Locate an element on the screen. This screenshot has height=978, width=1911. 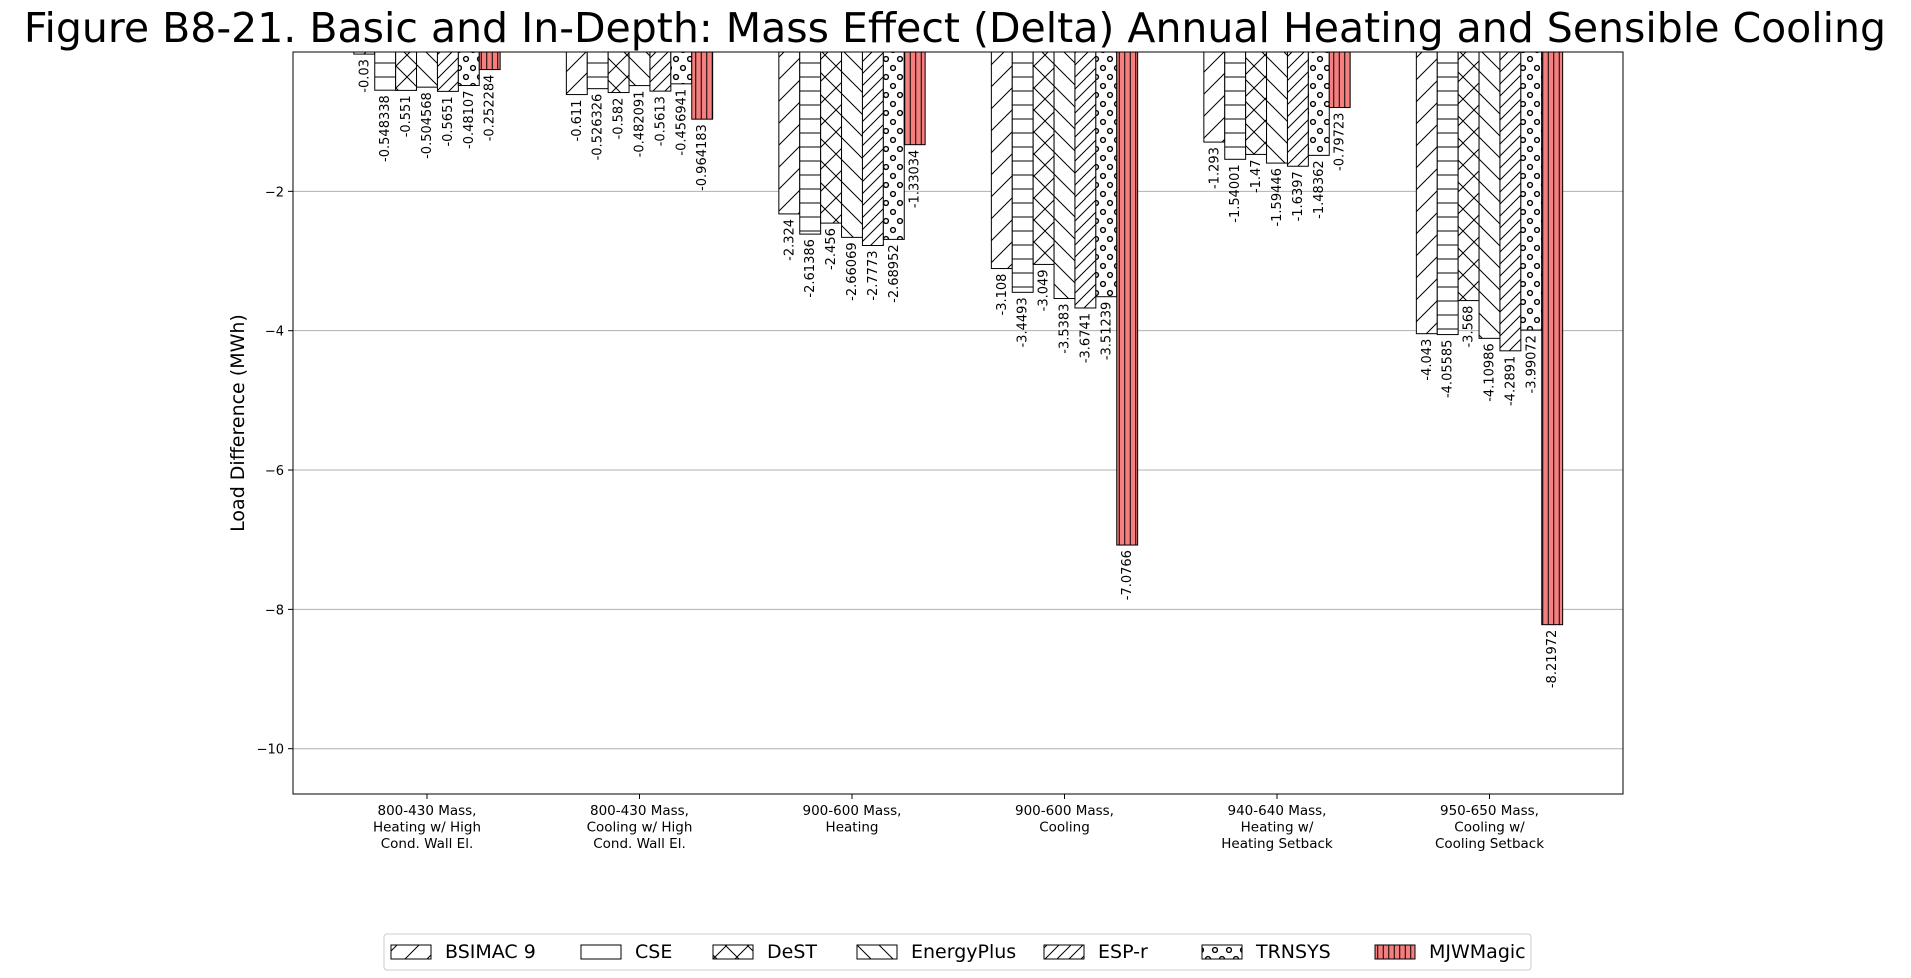
data-label: -3.6741 is located at coordinates (1085, 338).